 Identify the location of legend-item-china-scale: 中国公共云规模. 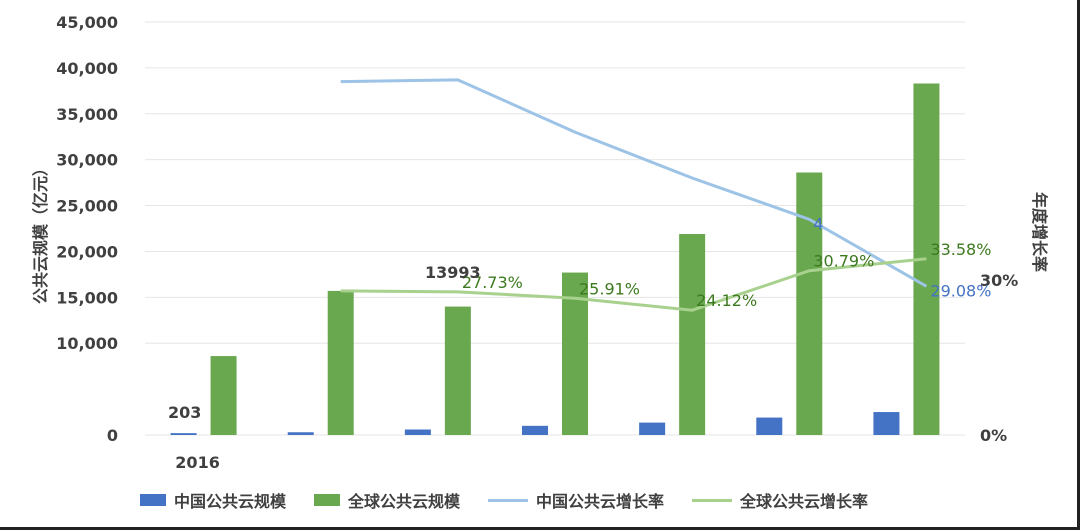
(213, 500).